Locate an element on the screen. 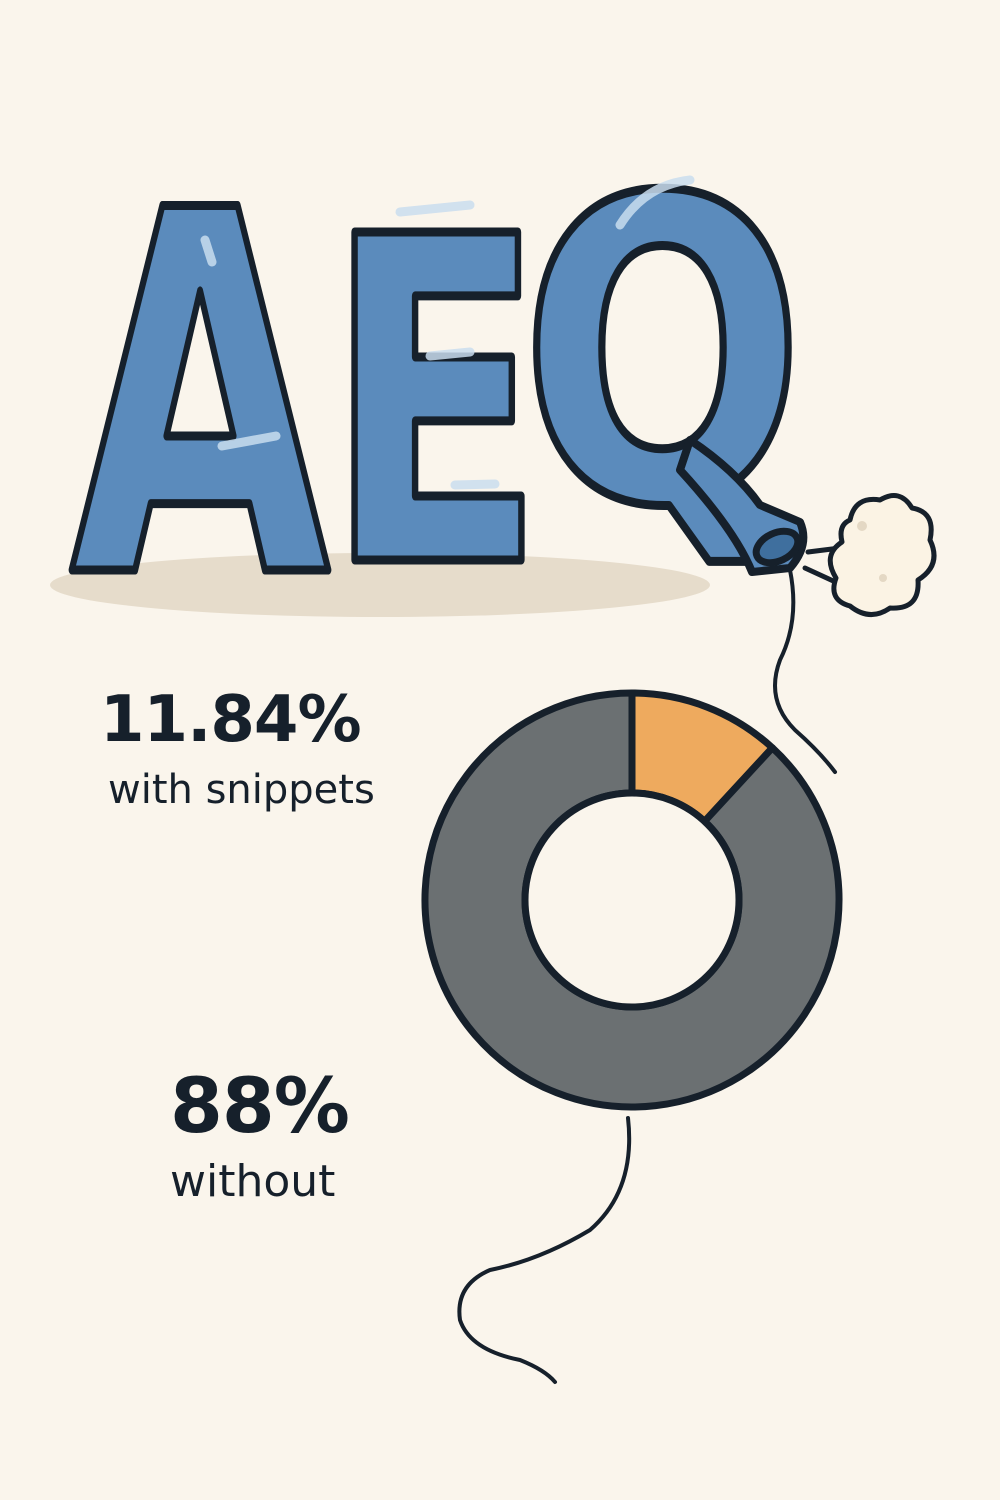 This screenshot has width=1000, height=1500. stat-without-label: without is located at coordinates (253, 1181).